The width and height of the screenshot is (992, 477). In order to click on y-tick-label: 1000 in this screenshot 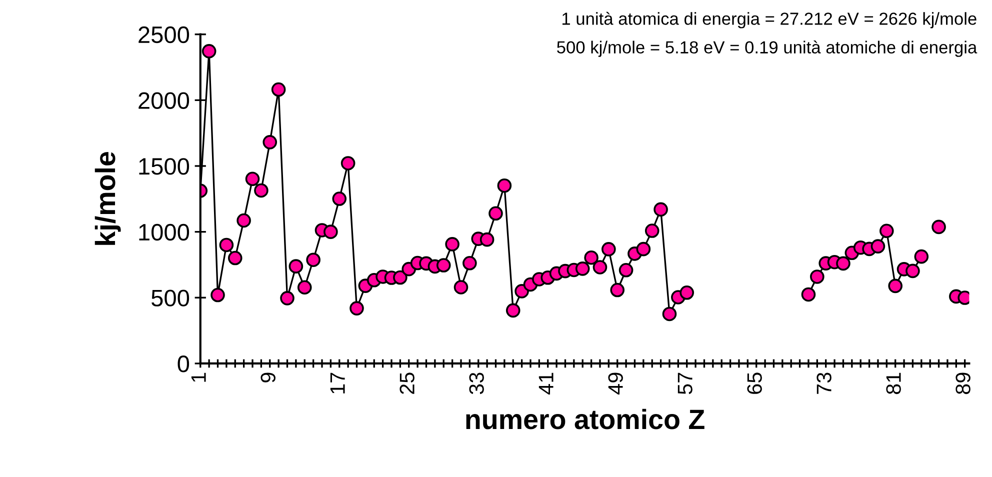, I will do `click(164, 232)`.